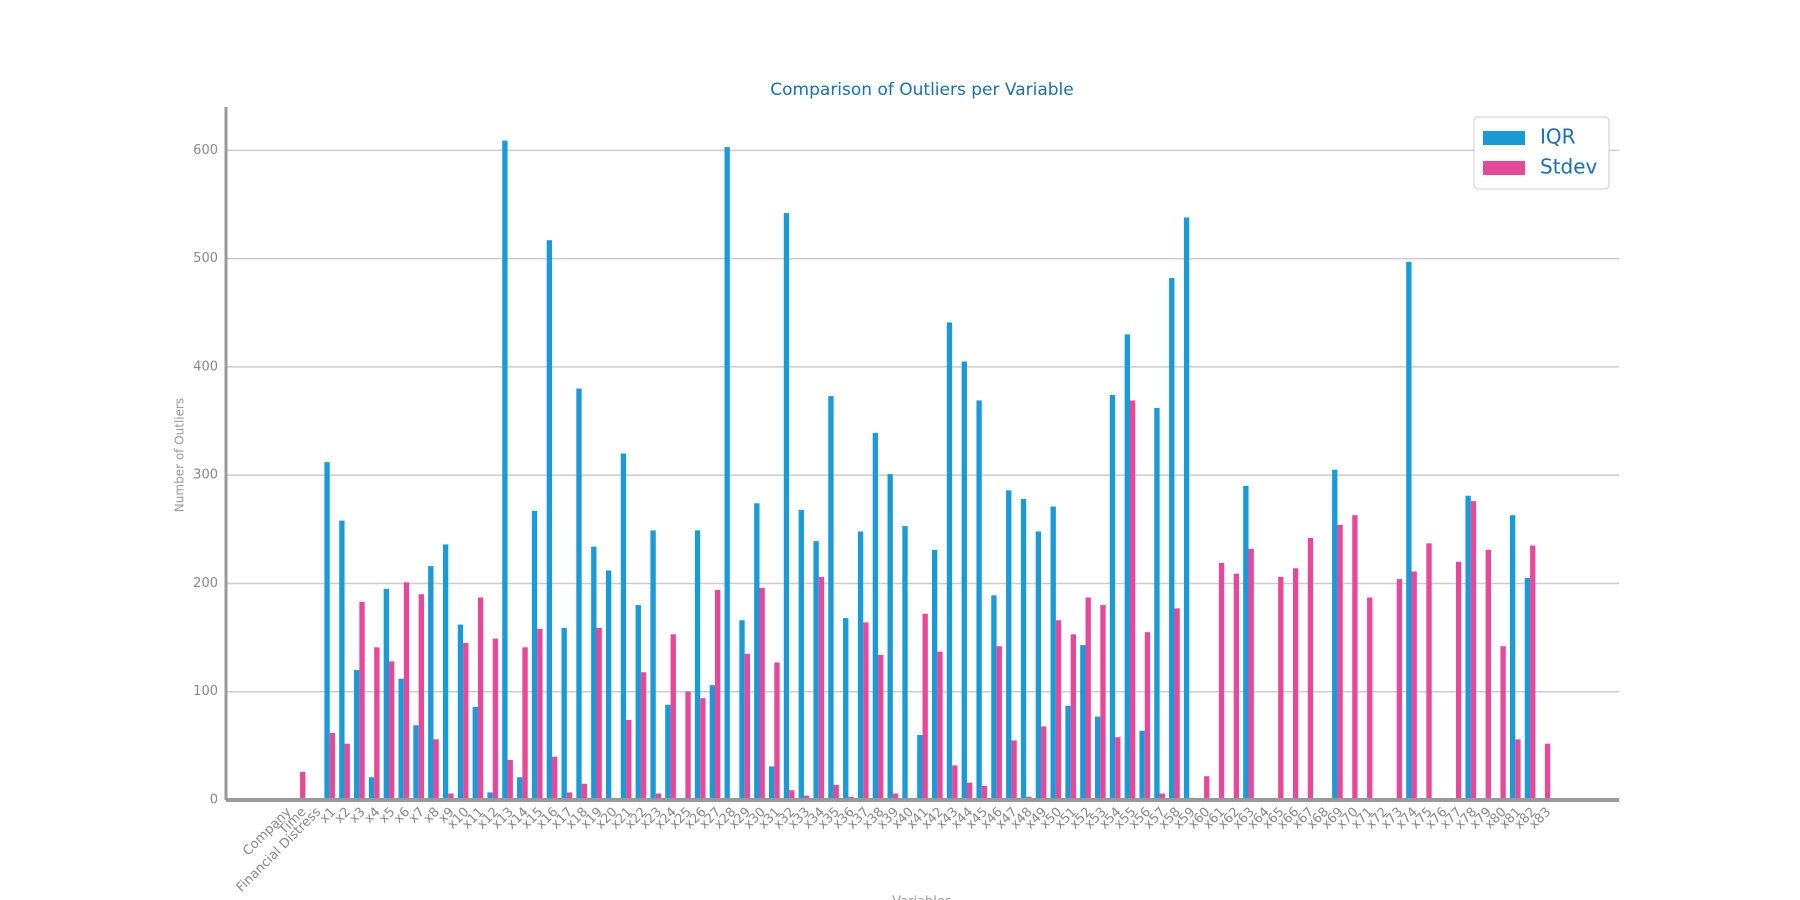 The image size is (1800, 900). What do you see at coordinates (1569, 167) in the screenshot?
I see `legend-label: Stdev` at bounding box center [1569, 167].